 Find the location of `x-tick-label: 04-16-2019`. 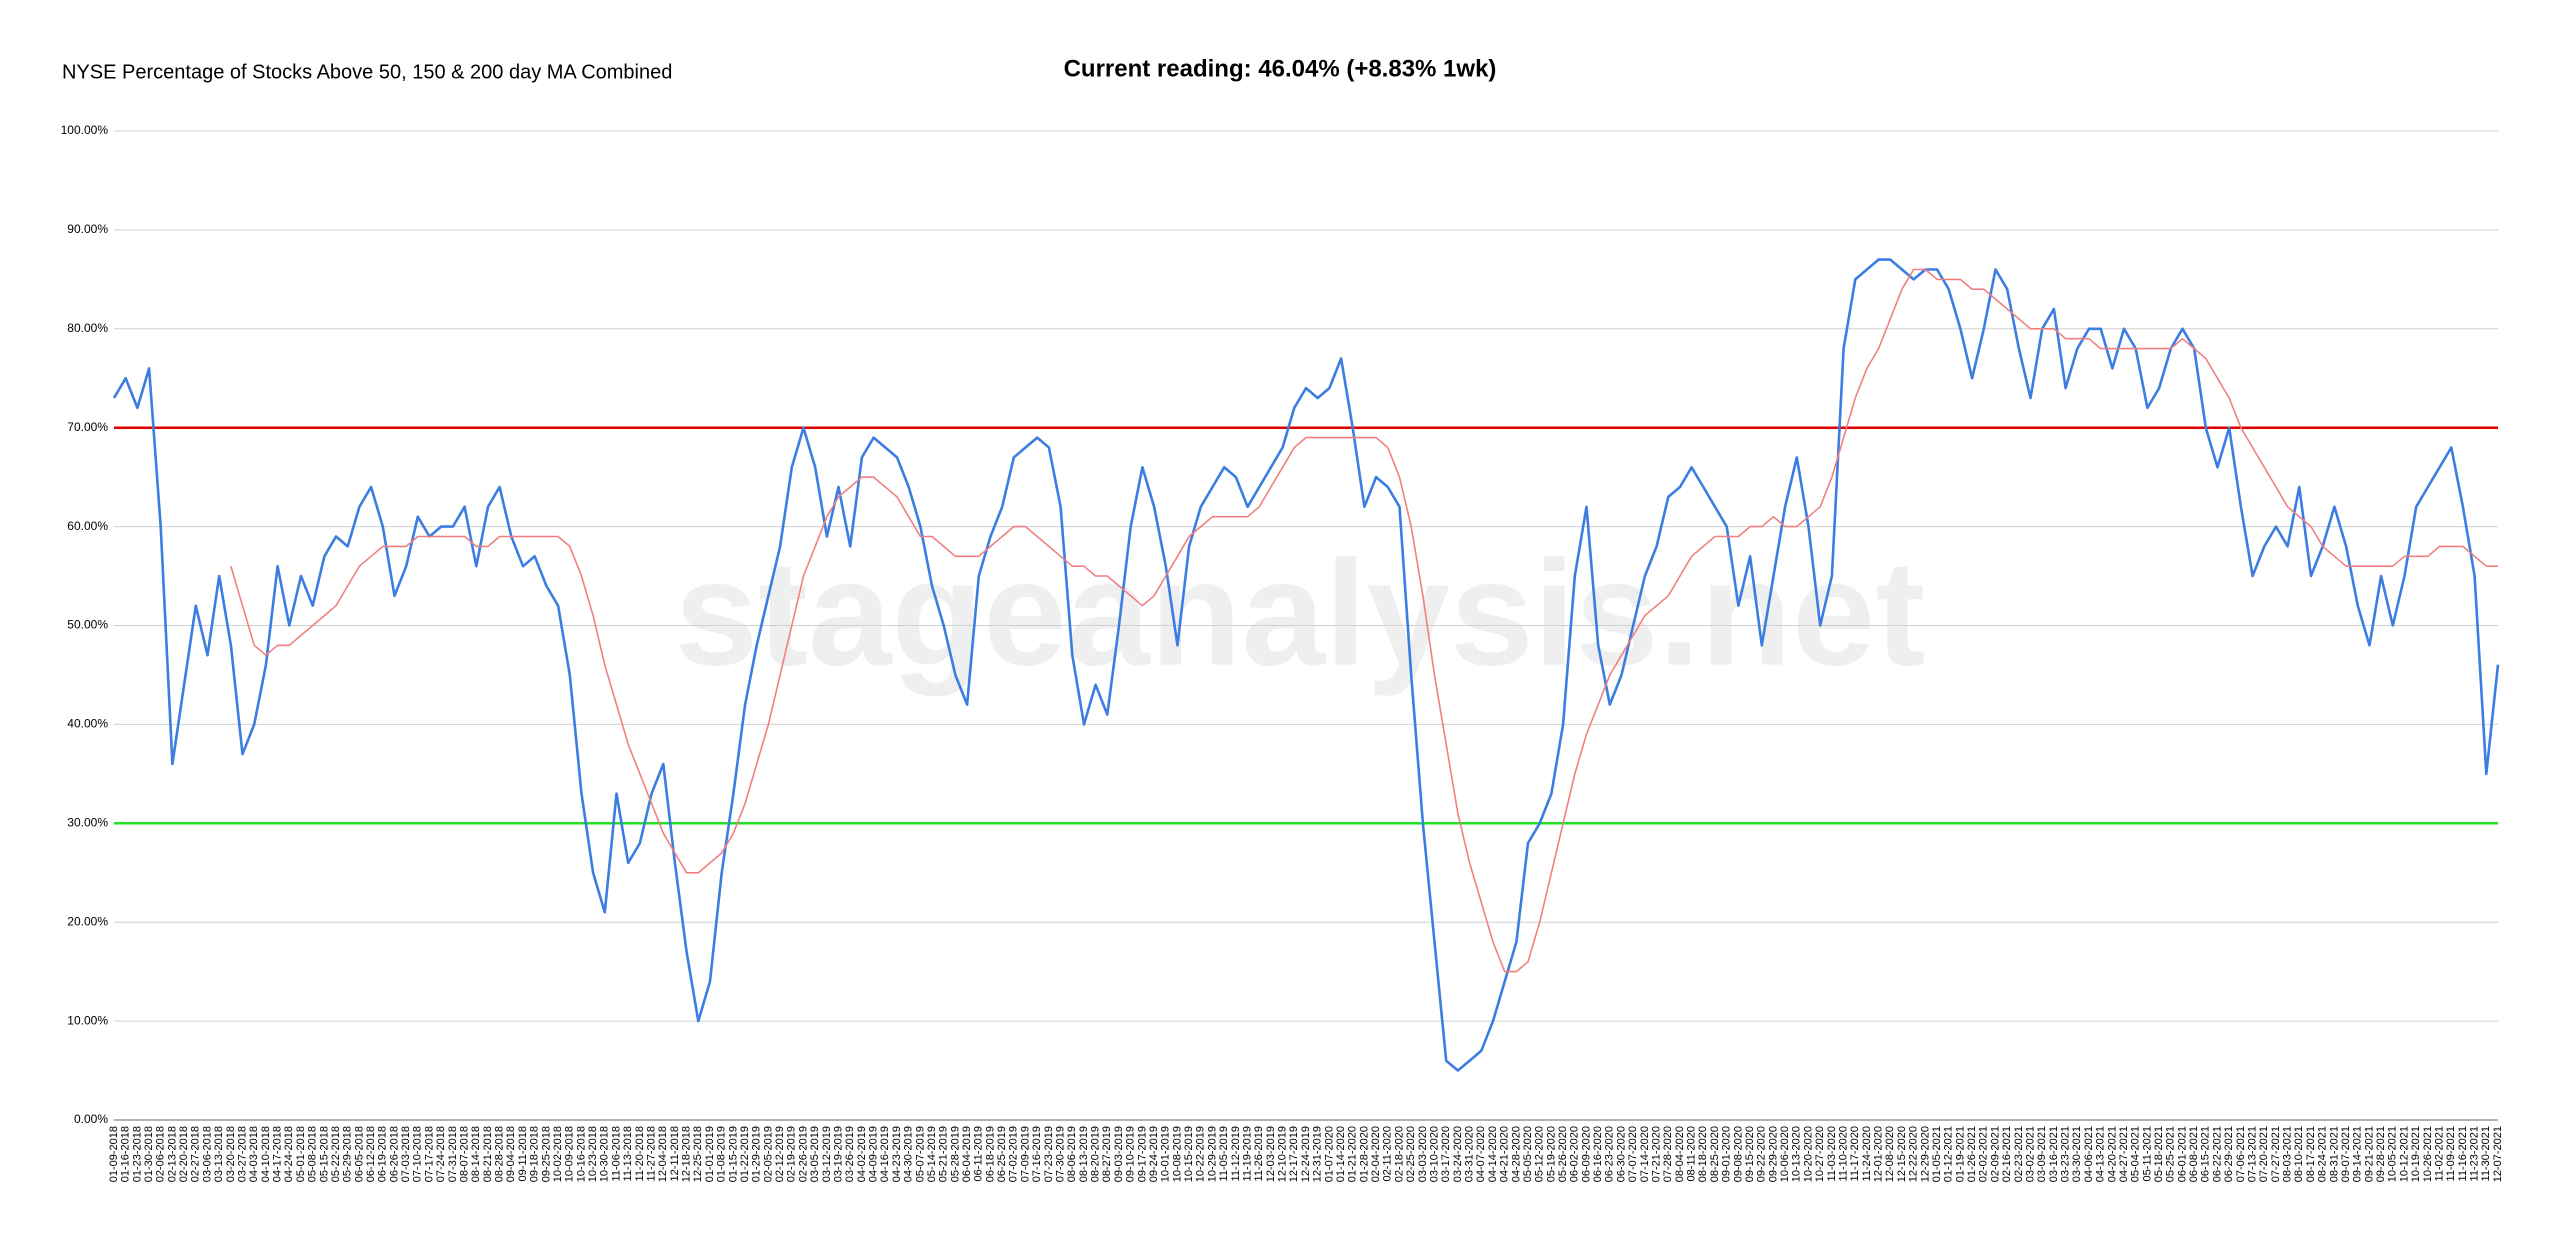

x-tick-label: 04-16-2019 is located at coordinates (885, 1154).